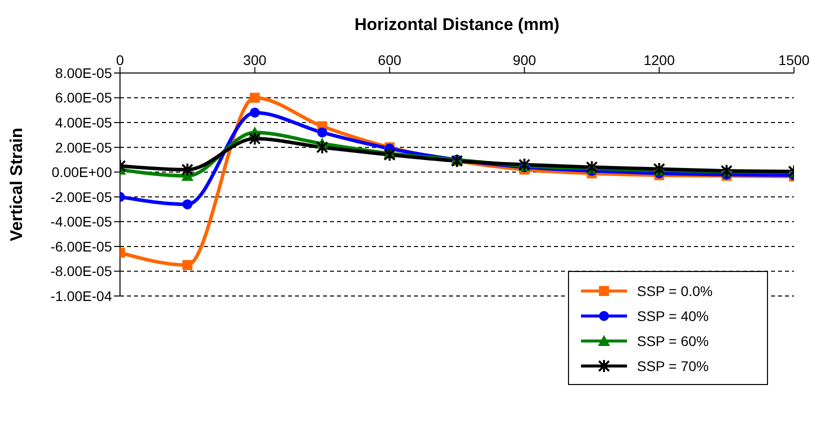  What do you see at coordinates (673, 366) in the screenshot?
I see `legend-label: SSP = 70%` at bounding box center [673, 366].